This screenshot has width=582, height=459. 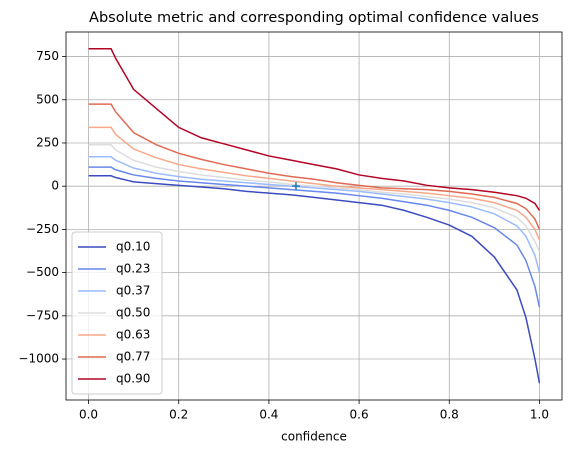 What do you see at coordinates (133, 357) in the screenshot?
I see `legend-label: q0.77` at bounding box center [133, 357].